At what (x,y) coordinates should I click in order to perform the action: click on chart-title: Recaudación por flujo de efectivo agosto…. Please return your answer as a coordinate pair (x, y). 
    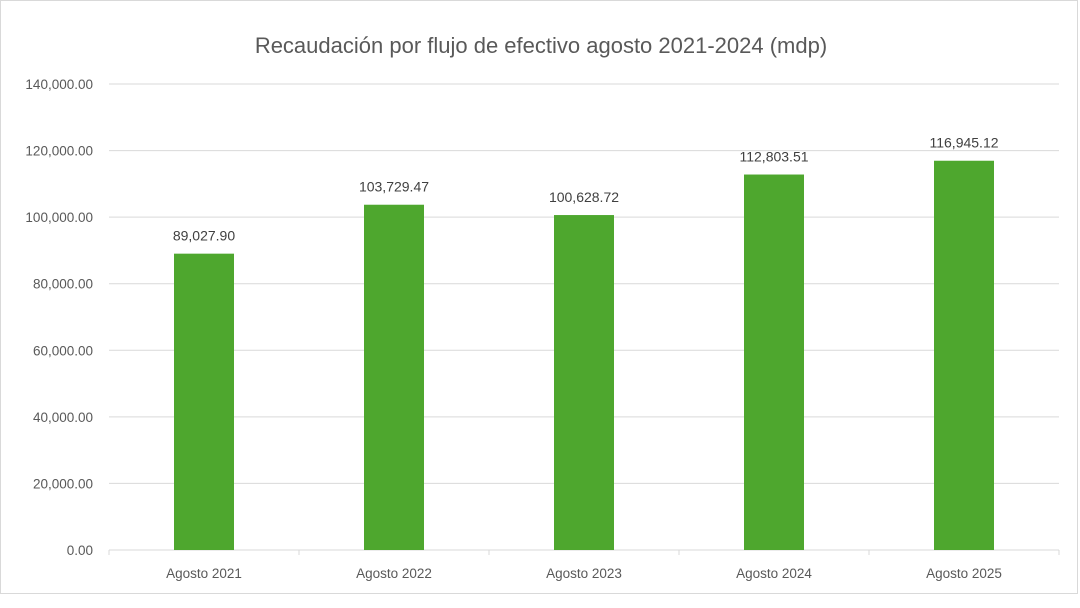
    Looking at the image, I should click on (541, 45).